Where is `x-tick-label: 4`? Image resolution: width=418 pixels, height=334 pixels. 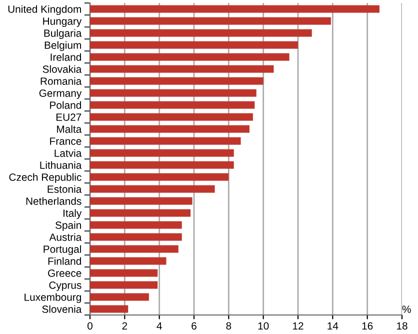
x-tick-label: 4 is located at coordinates (159, 326).